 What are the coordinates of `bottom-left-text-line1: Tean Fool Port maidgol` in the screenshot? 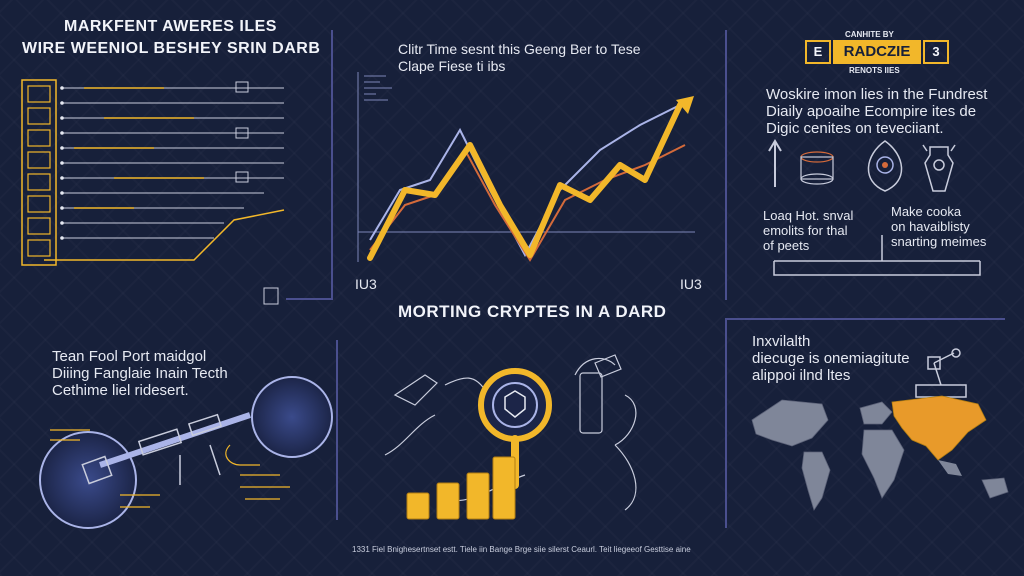 It's located at (129, 356).